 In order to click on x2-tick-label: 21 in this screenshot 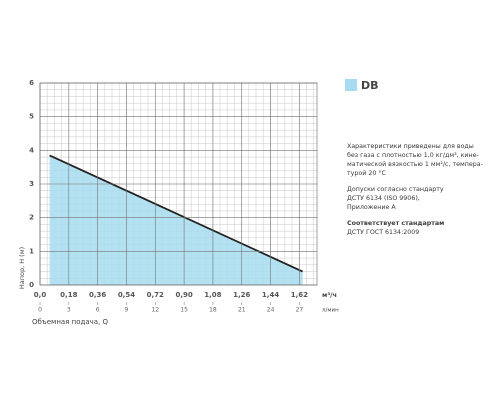, I will do `click(242, 310)`.